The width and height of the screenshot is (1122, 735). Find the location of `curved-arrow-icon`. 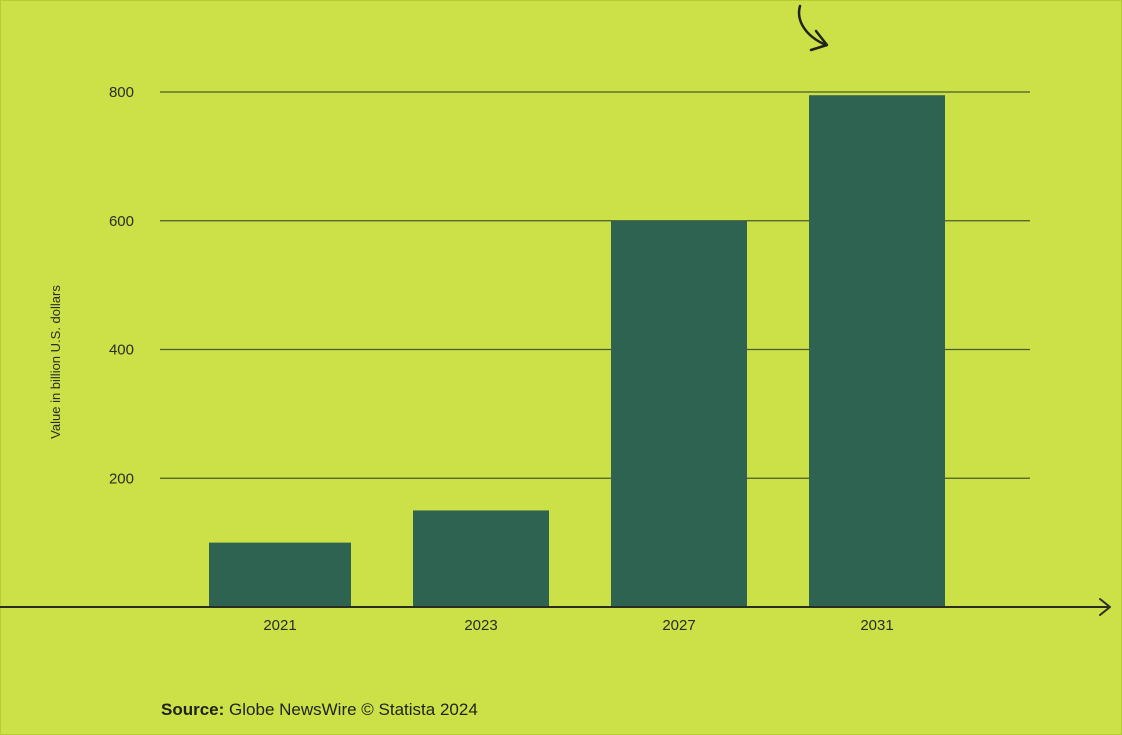

curved-arrow-icon is located at coordinates (813, 28).